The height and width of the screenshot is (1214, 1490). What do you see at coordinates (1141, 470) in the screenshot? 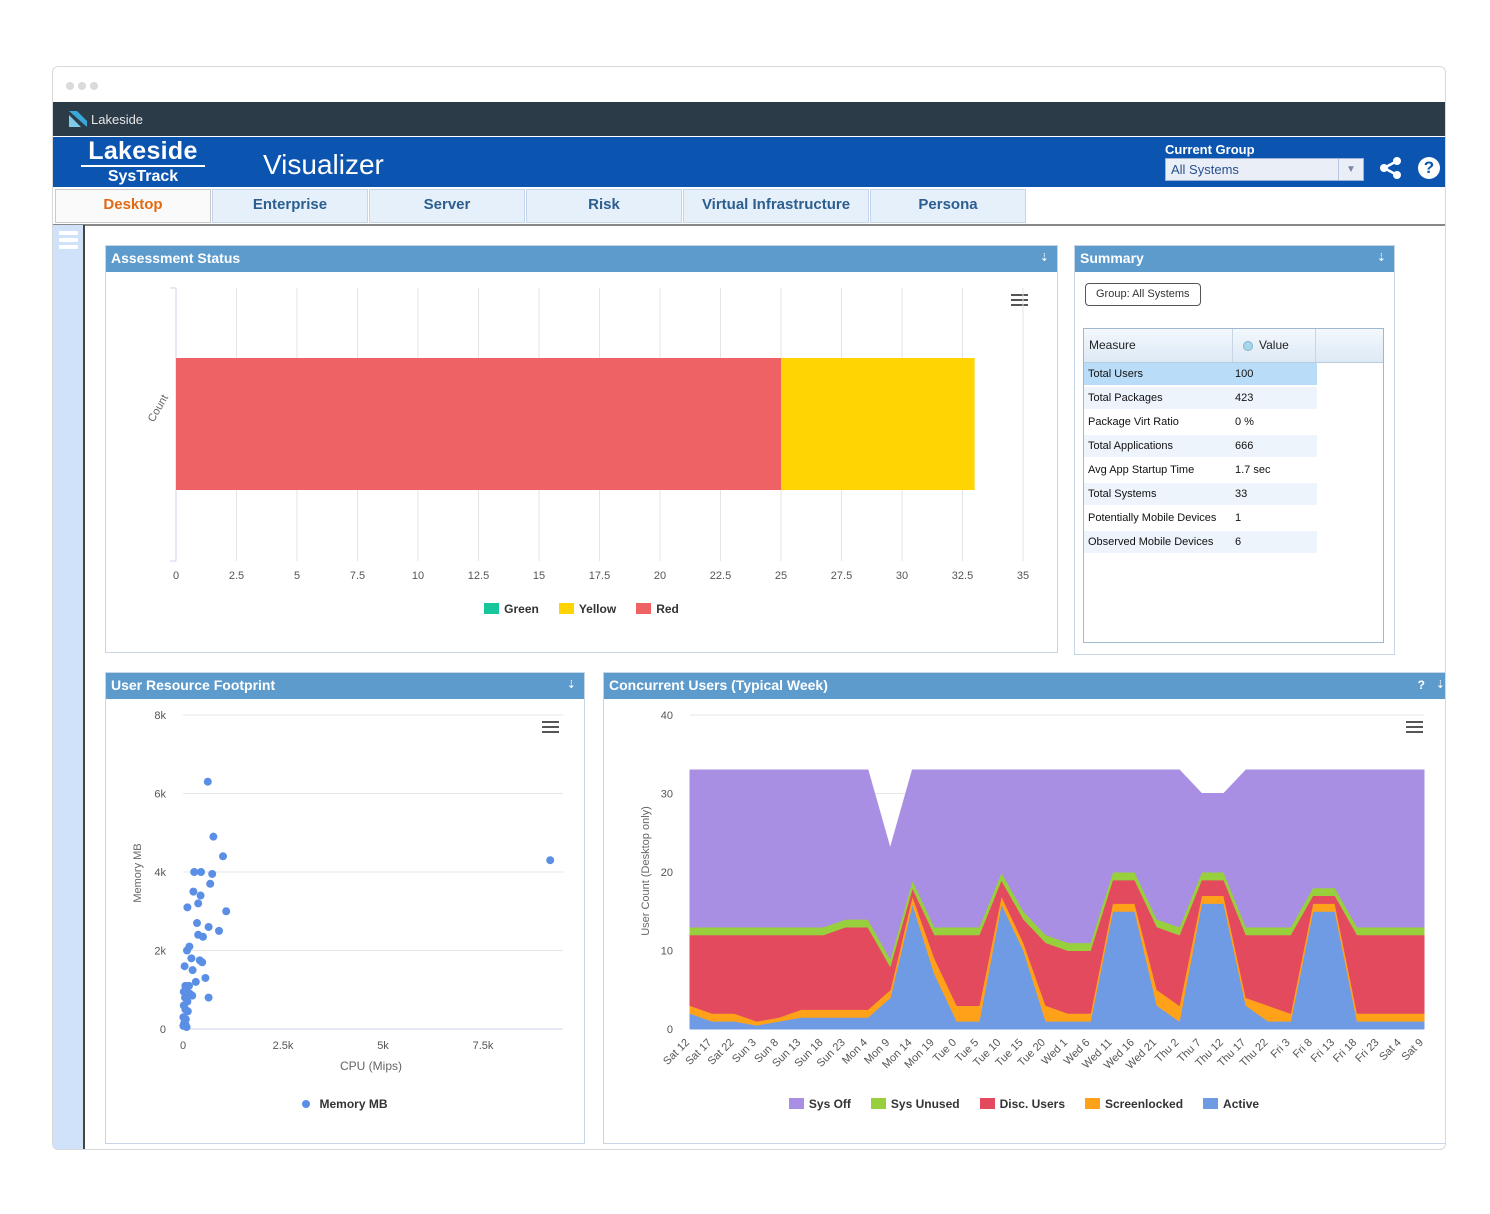
I see `measure-cell: Avg App Startup Time` at bounding box center [1141, 470].